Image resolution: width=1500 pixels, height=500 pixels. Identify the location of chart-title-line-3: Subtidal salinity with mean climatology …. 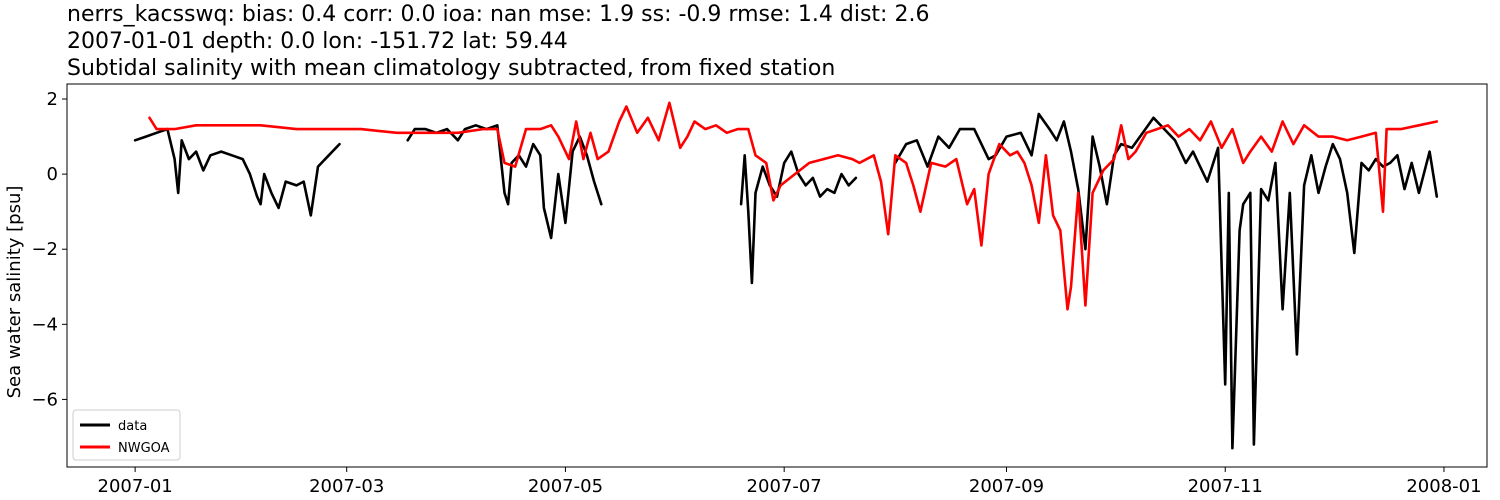
(451, 68).